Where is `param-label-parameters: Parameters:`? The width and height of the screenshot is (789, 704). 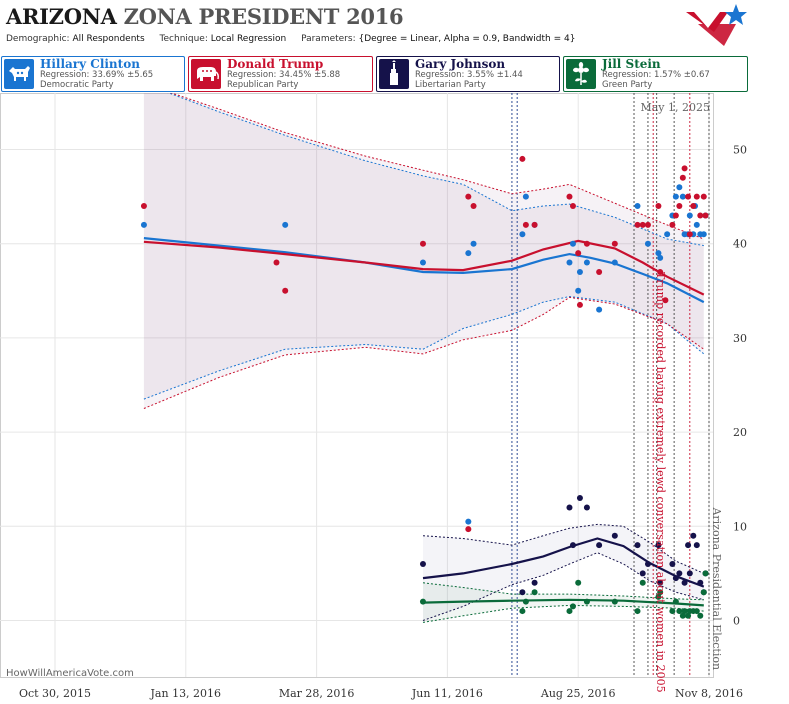 param-label-parameters: Parameters: is located at coordinates (328, 39).